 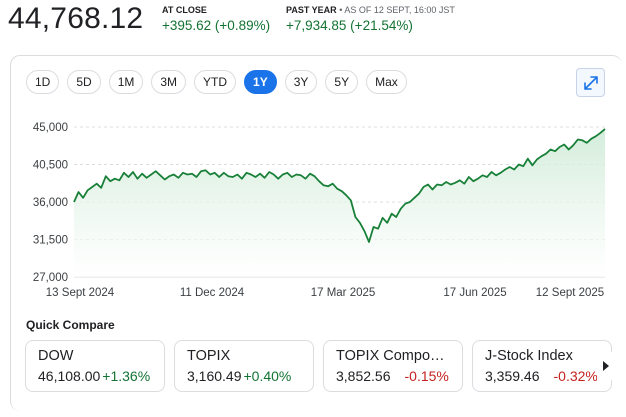 I want to click on compare-name: TOPIX, so click(x=209, y=356).